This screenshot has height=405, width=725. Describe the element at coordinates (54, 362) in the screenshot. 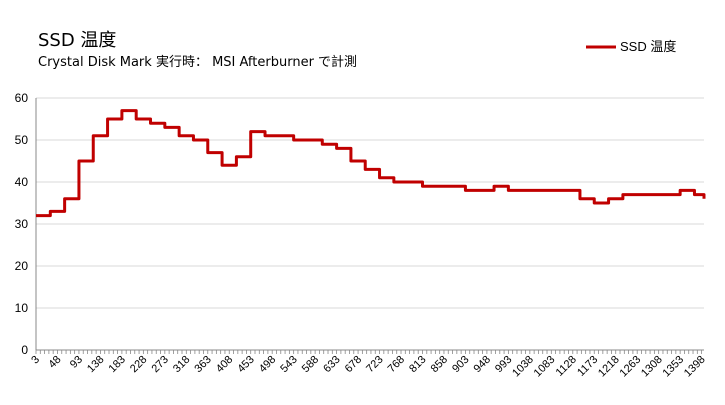

I see `x-tick-label: 48` at that location.